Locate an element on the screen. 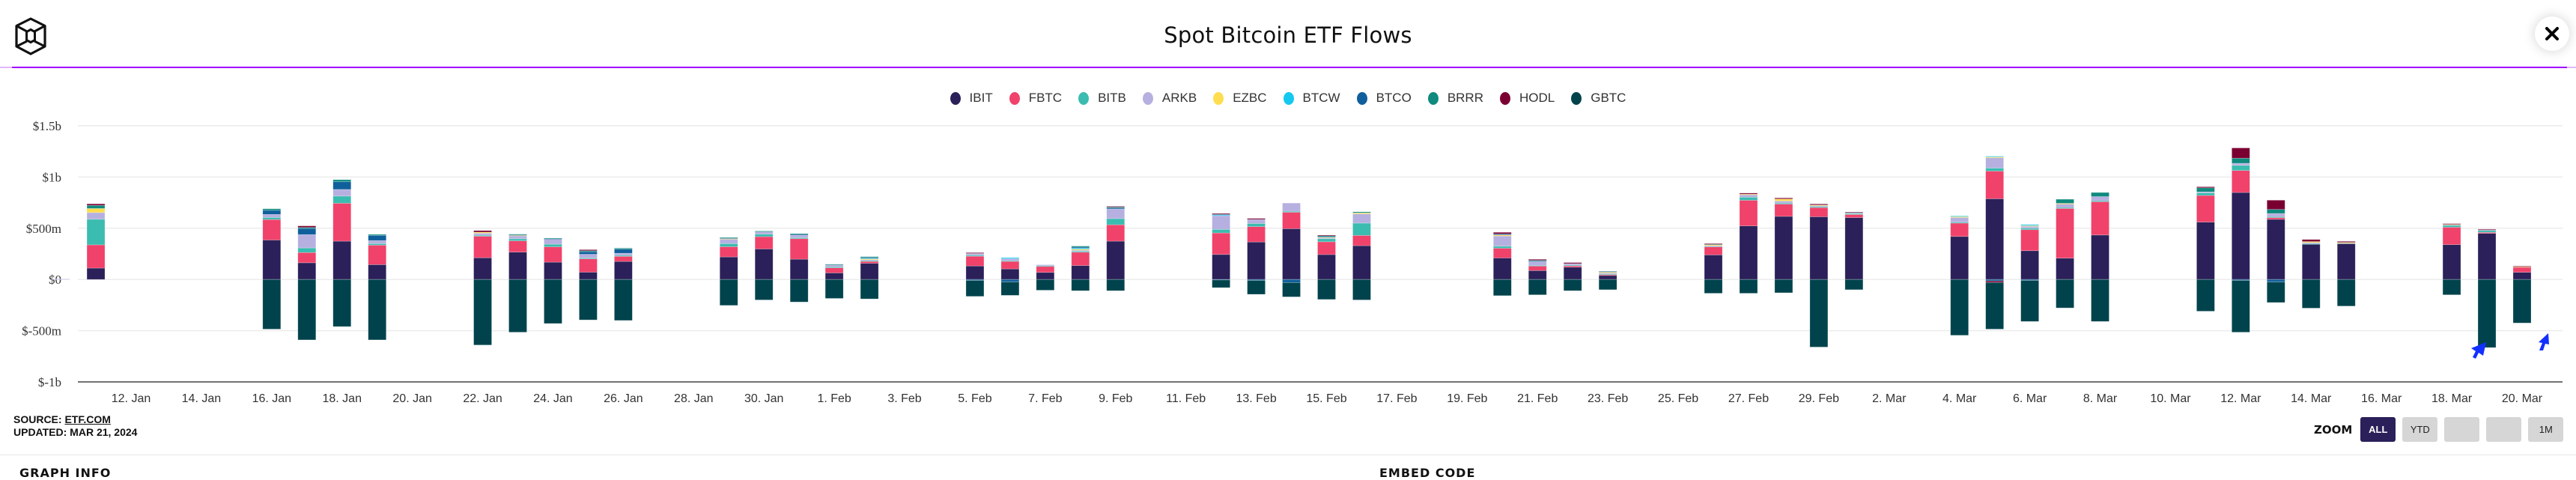  zoom-ytd-button: YTD is located at coordinates (2420, 429).